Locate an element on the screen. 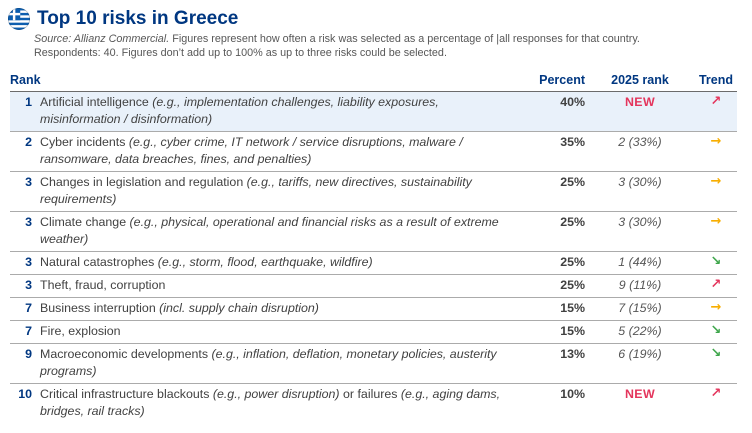 This screenshot has width=752, height=433. risk-cell: Fire, explosion is located at coordinates (281, 331).